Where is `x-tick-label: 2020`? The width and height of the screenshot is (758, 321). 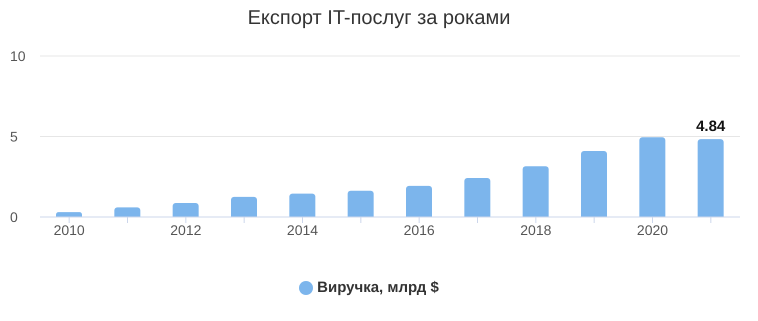
x-tick-label: 2020 is located at coordinates (652, 230).